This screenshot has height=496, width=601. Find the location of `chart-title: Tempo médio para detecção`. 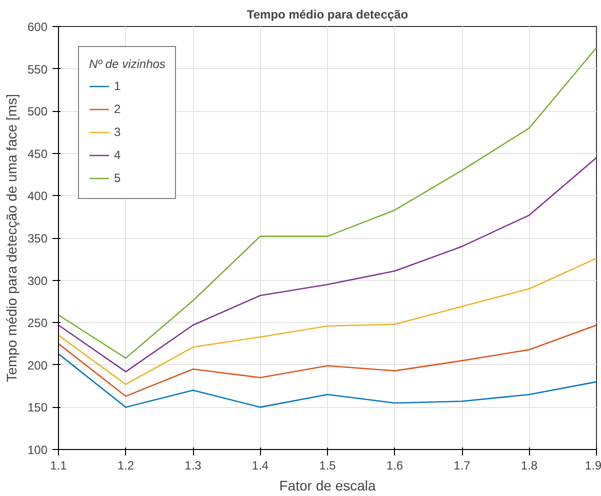

chart-title: Tempo médio para detecção is located at coordinates (327, 15).